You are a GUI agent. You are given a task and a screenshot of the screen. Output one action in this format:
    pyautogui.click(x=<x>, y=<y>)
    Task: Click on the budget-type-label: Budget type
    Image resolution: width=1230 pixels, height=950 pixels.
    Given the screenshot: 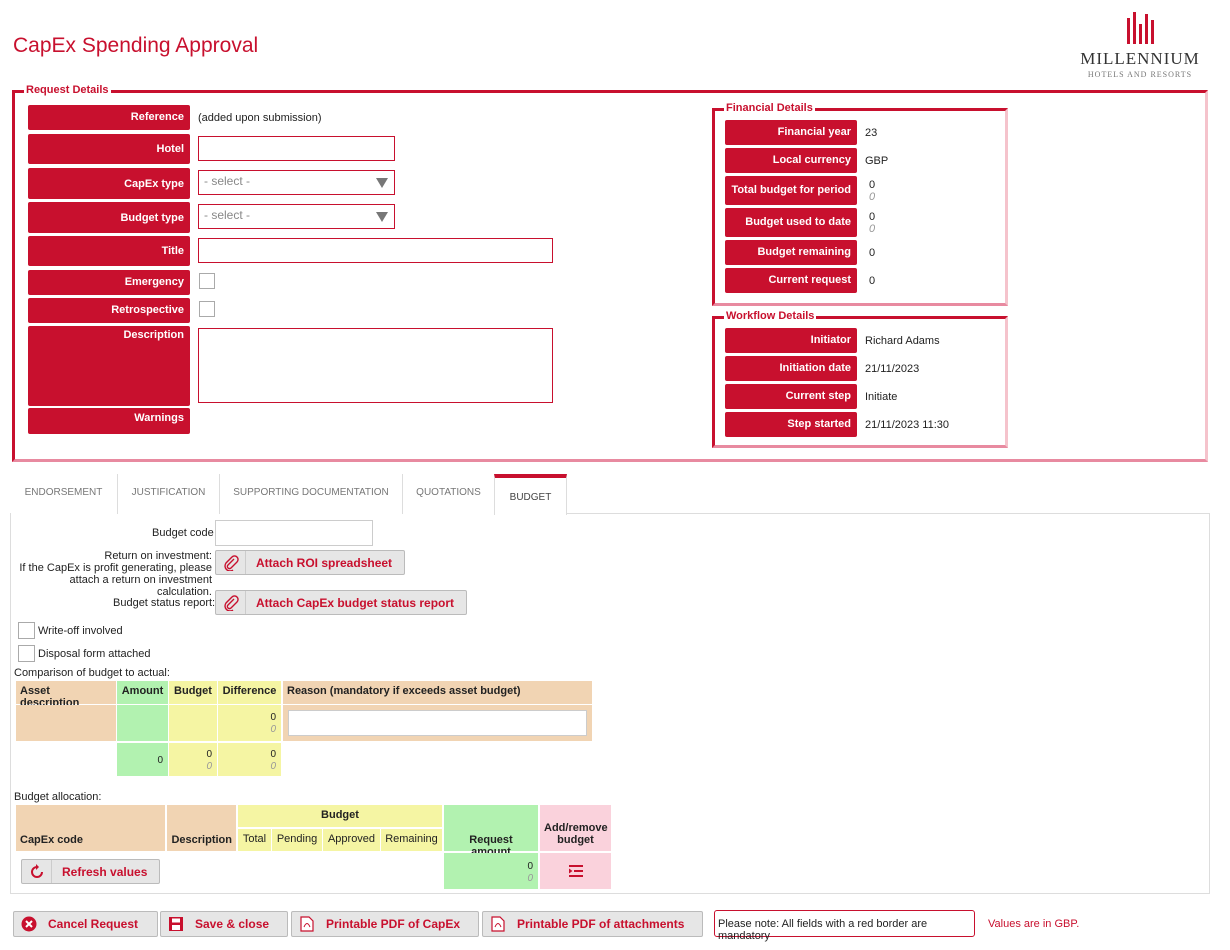 What is the action you would take?
    pyautogui.click(x=109, y=217)
    